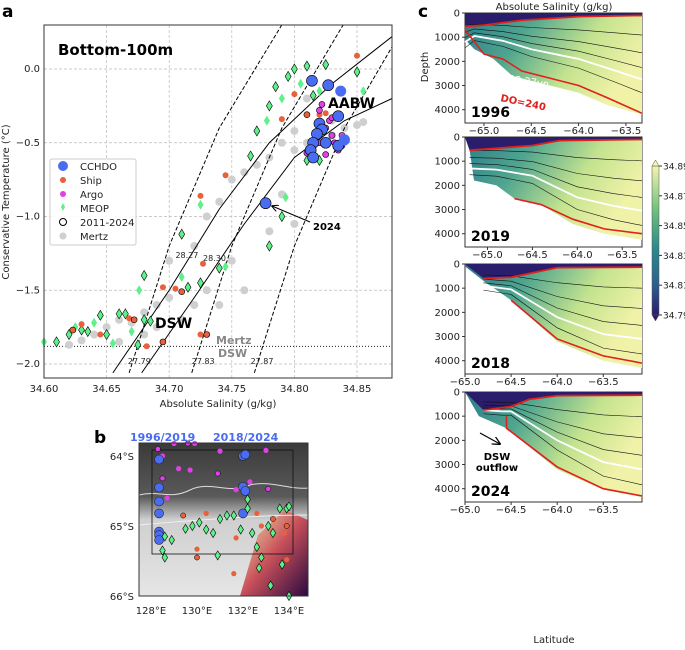 The width and height of the screenshot is (685, 650). What do you see at coordinates (563, 312) in the screenshot?
I see `isopycnal-28-27-line` at bounding box center [563, 312].